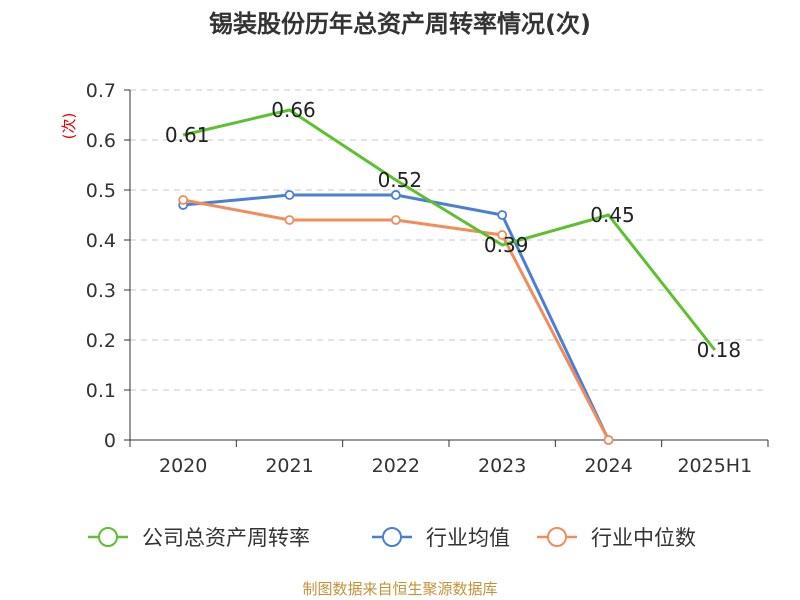  I want to click on y-tick-label: 0.7, so click(101, 91).